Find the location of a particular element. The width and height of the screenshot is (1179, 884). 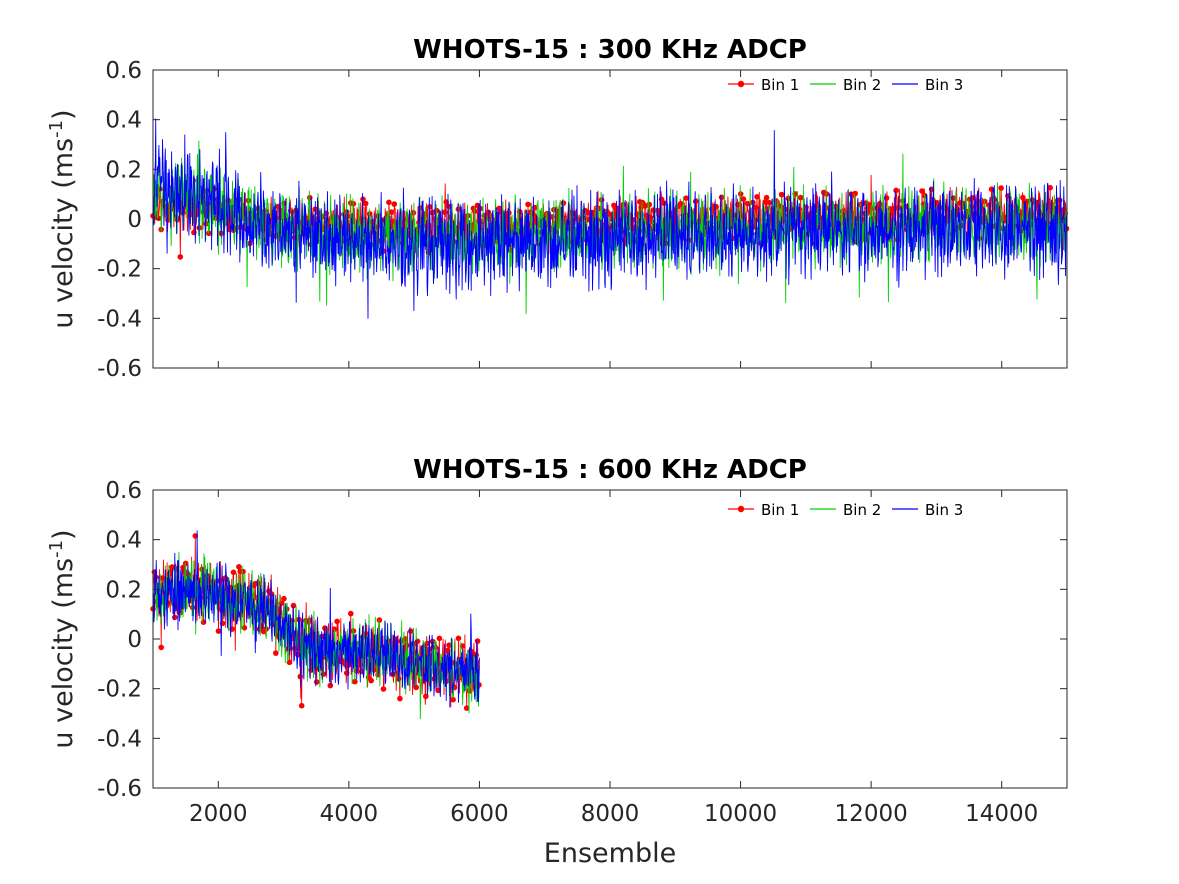

x-axis-label: Ensemble is located at coordinates (610, 853).